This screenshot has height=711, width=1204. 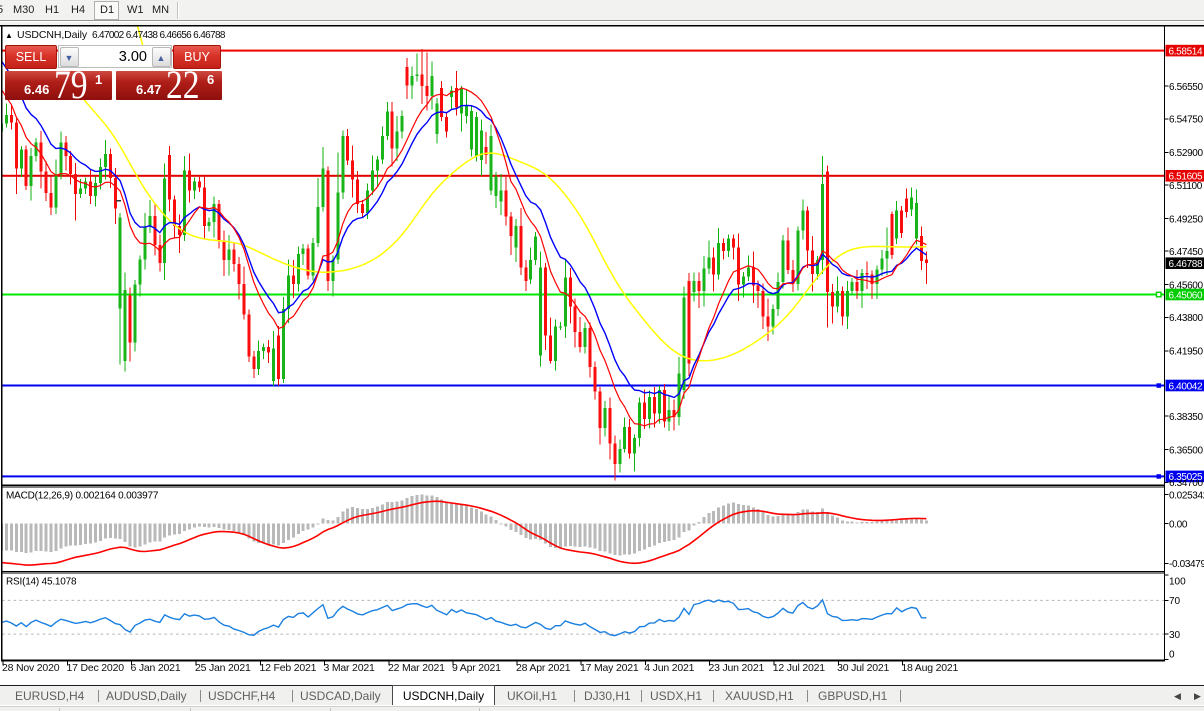 I want to click on svg-text: 23 Jun 2021, so click(x=737, y=668).